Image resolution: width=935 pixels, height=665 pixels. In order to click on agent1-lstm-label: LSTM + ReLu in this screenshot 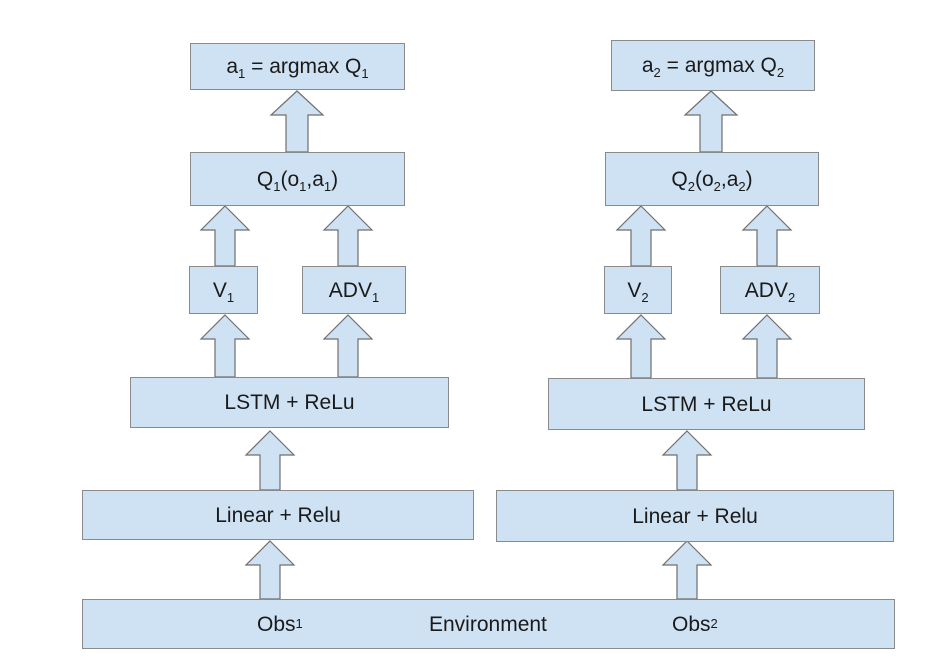, I will do `click(289, 402)`.